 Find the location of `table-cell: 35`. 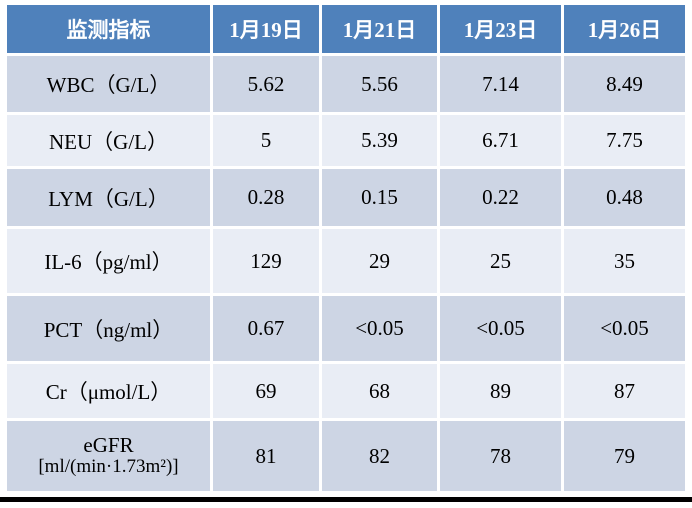

table-cell: 35 is located at coordinates (624, 261).